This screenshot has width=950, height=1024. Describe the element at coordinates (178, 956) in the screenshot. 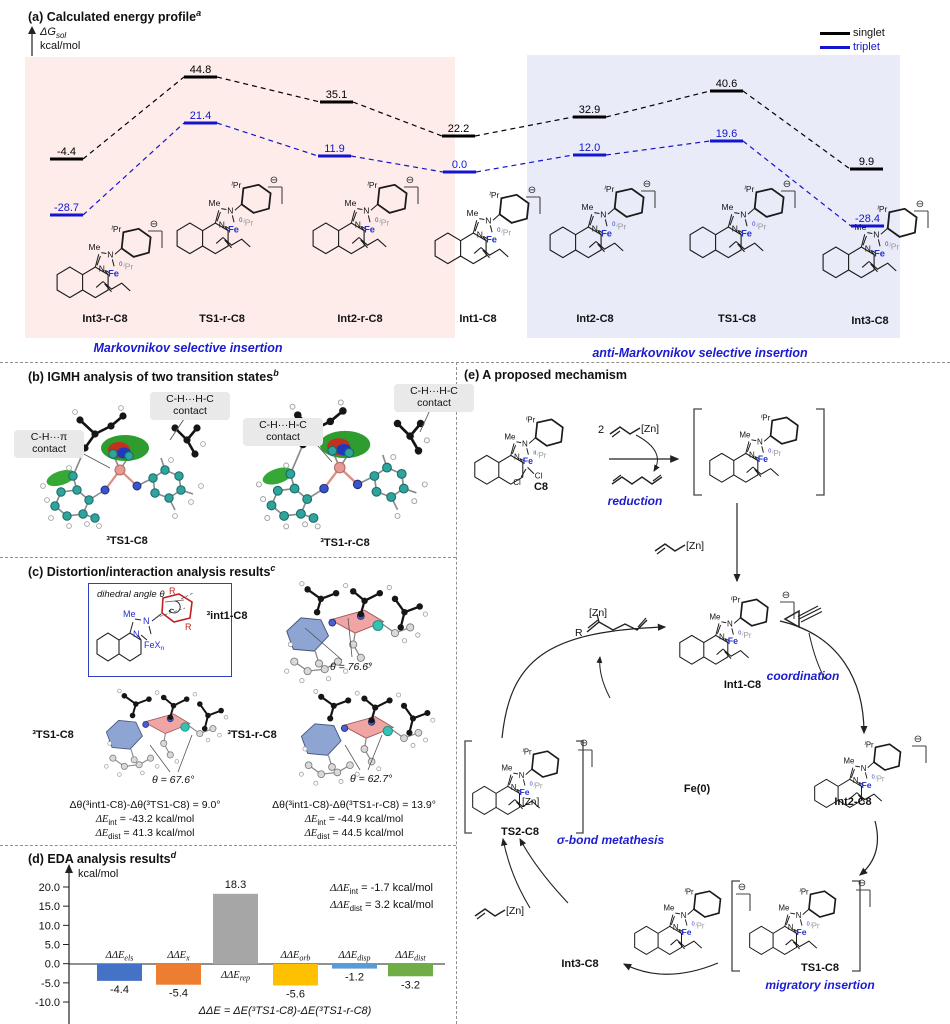

I see `svg-text: ΔΔEx` at that location.